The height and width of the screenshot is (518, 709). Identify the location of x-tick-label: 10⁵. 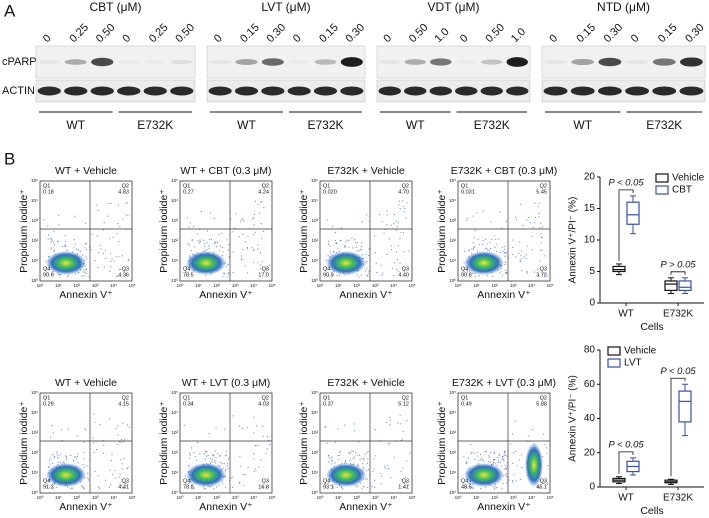
(412, 497).